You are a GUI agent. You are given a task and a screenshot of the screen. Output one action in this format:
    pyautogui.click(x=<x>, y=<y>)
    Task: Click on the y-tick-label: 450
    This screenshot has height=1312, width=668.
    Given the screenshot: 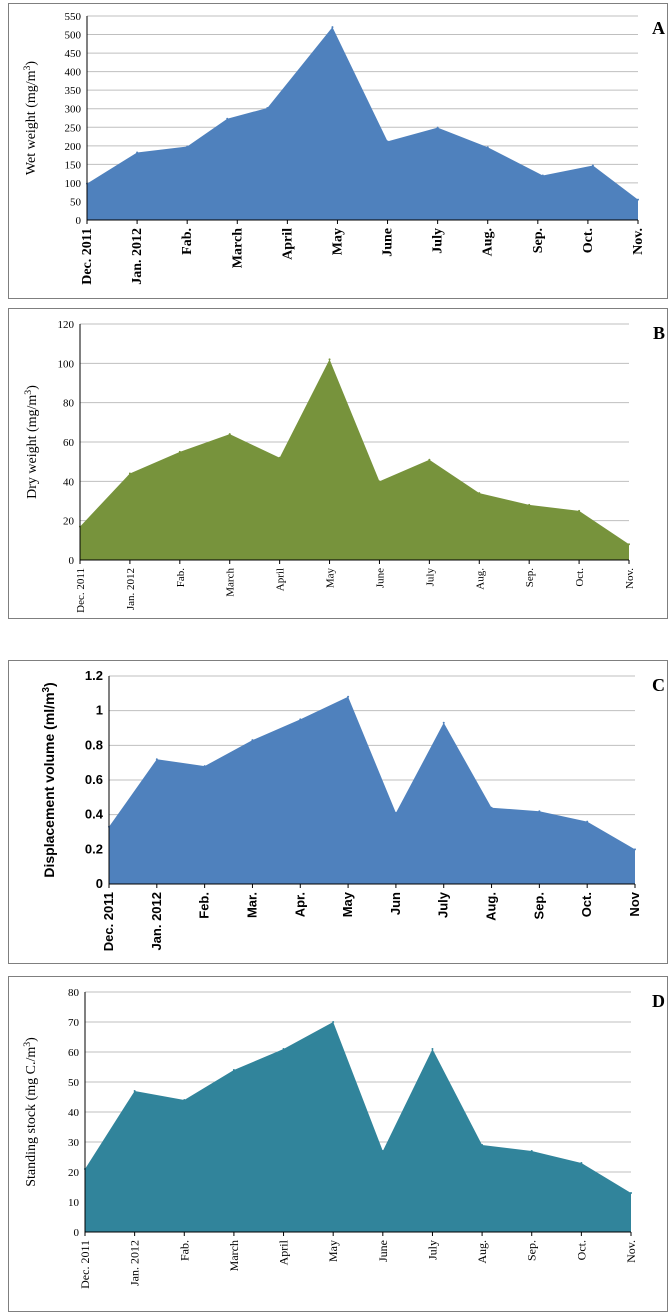 What is the action you would take?
    pyautogui.click(x=73, y=54)
    